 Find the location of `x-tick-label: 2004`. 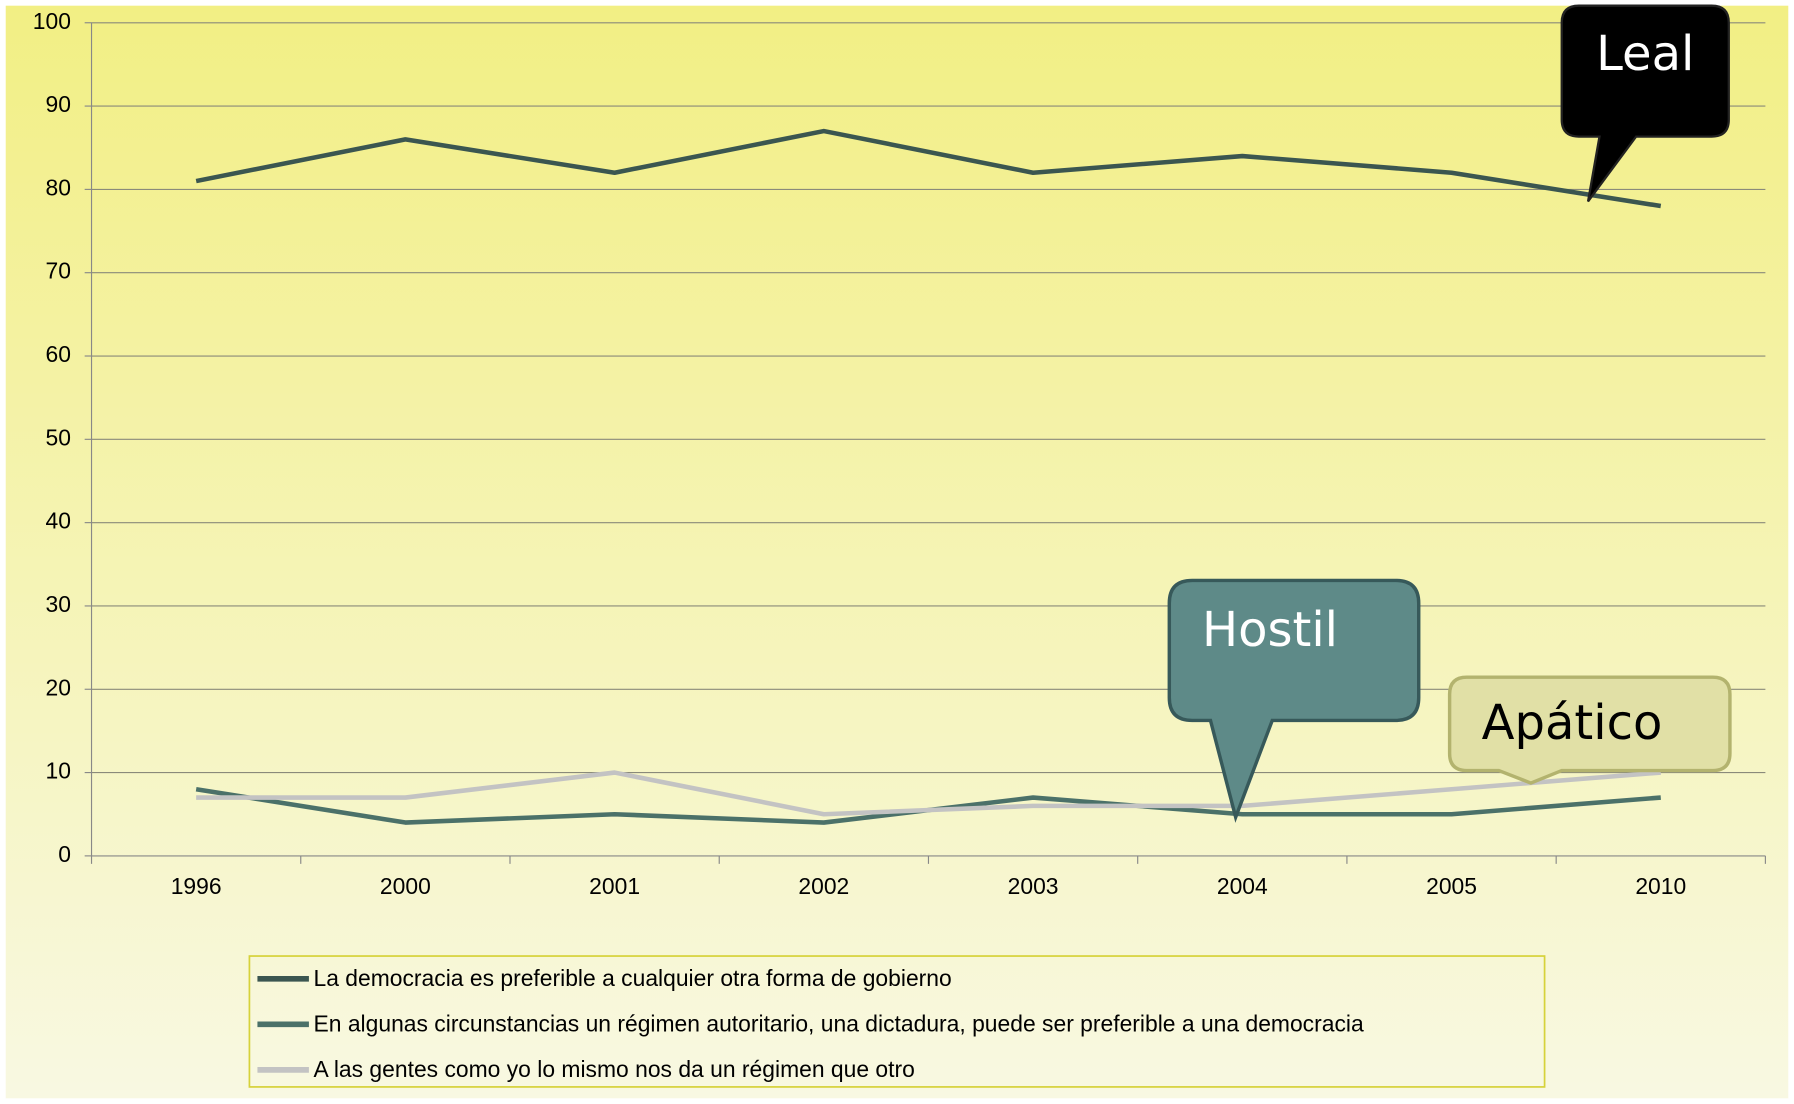

x-tick-label: 2004 is located at coordinates (1242, 886).